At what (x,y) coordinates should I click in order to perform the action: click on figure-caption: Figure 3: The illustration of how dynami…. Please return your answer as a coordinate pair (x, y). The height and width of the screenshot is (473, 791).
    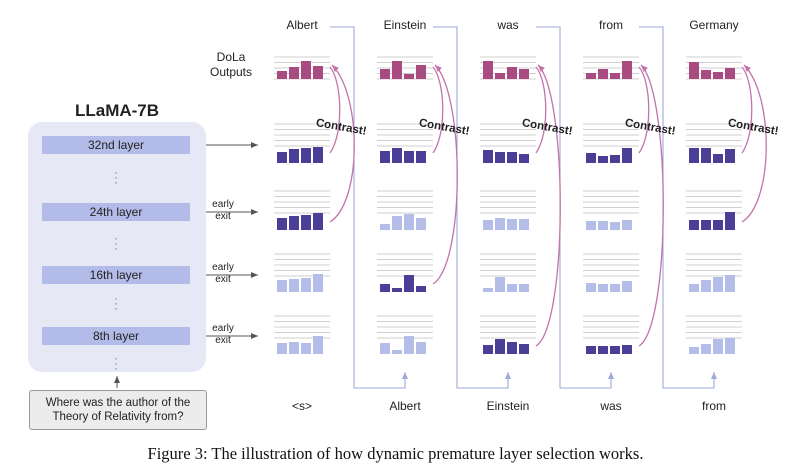
    Looking at the image, I should click on (395, 453).